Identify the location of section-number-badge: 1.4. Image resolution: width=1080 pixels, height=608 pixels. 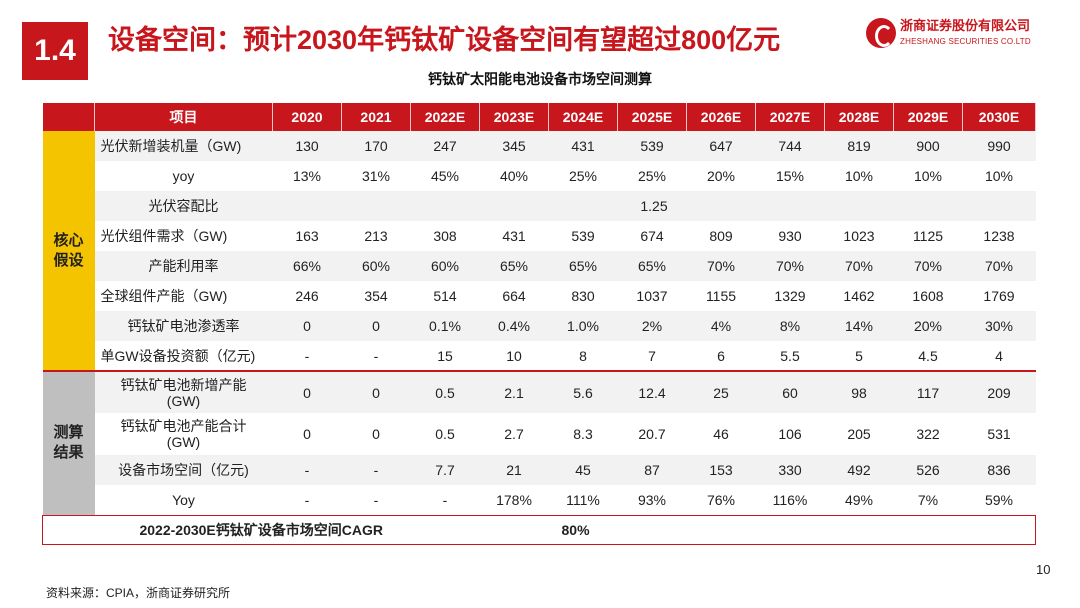
(55, 51).